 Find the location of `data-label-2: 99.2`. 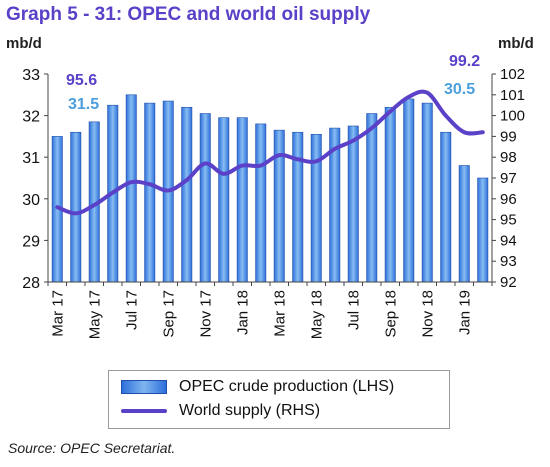

data-label-2: 99.2 is located at coordinates (464, 61).